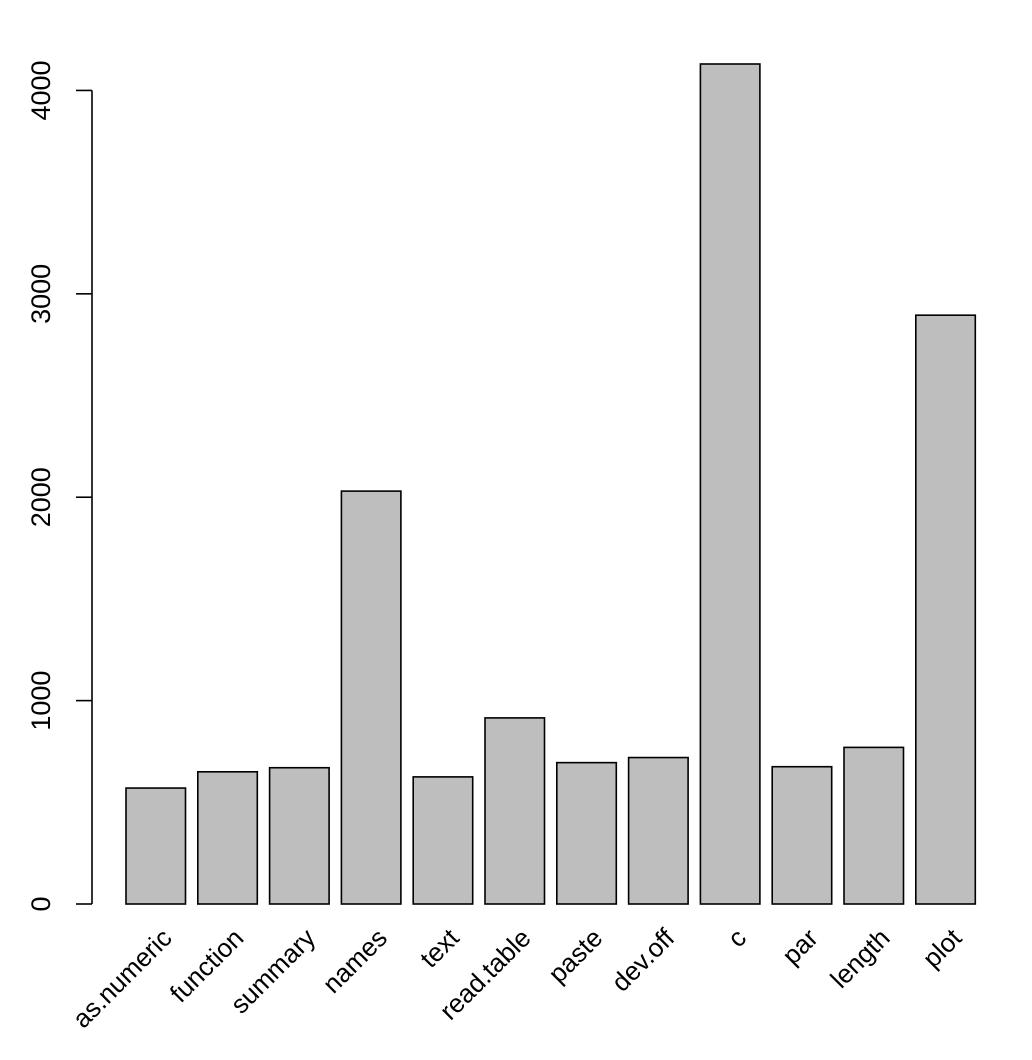 The width and height of the screenshot is (1032, 1060). Describe the element at coordinates (515, 811) in the screenshot. I see `bar-read.table` at that location.